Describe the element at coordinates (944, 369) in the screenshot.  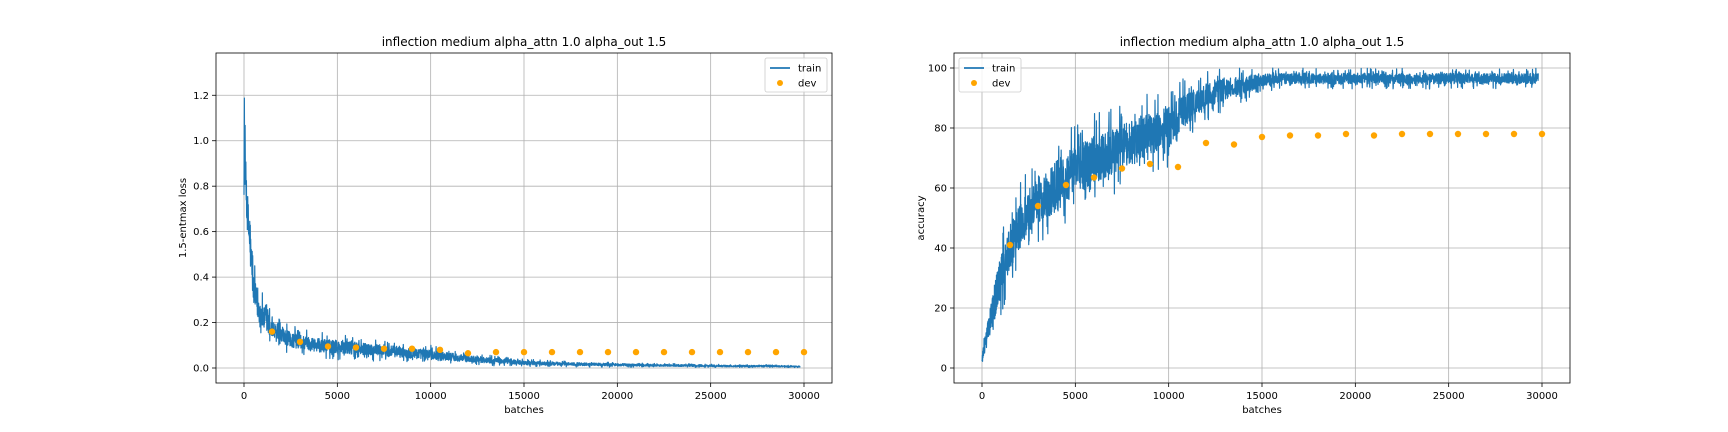
I see `y-tick-label: 0` at that location.